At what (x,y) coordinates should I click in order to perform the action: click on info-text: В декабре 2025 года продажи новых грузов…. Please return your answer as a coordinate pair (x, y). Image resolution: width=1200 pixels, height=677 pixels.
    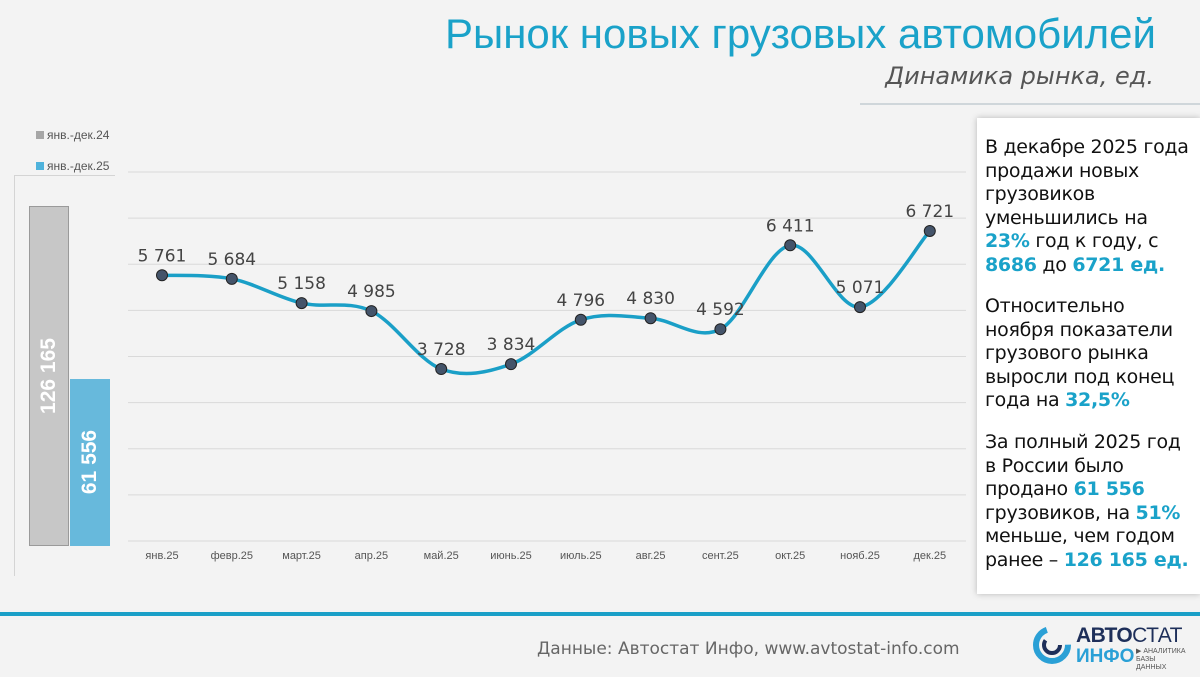
    Looking at the image, I should click on (1087, 182).